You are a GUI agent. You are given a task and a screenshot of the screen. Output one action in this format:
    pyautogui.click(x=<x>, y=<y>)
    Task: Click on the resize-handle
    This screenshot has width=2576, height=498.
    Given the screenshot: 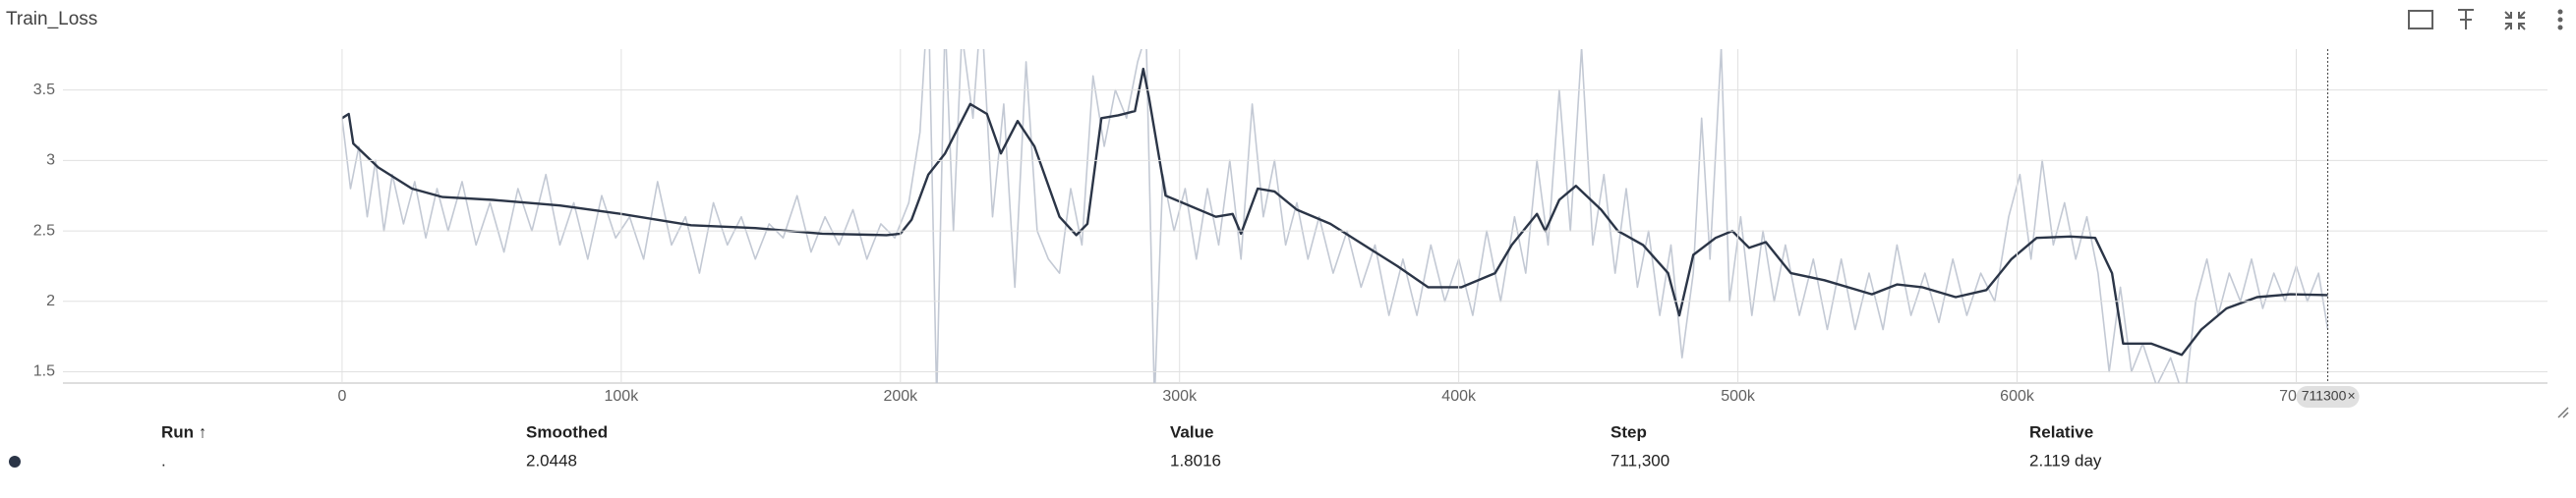 What is the action you would take?
    pyautogui.click(x=2563, y=412)
    